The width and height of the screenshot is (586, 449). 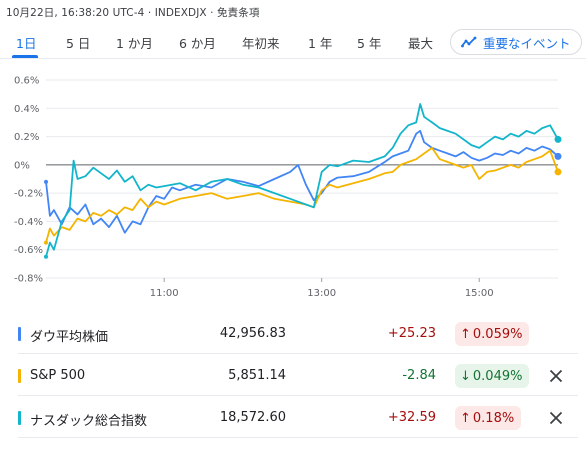 What do you see at coordinates (493, 418) in the screenshot?
I see `percent-change: 0.18%` at bounding box center [493, 418].